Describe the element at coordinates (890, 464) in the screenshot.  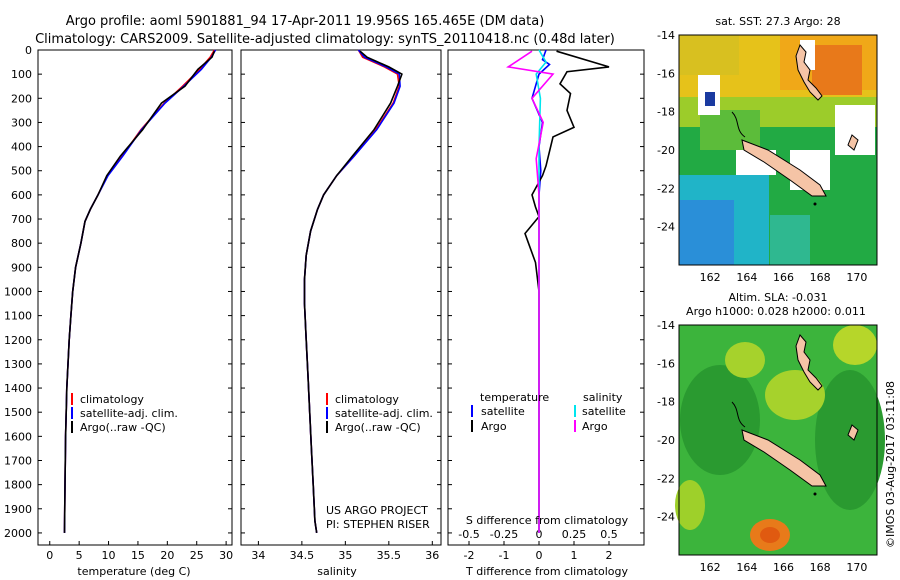
I see `imos-timestamp: ©IMOS 03-Aug-2017 03:11:08` at that location.